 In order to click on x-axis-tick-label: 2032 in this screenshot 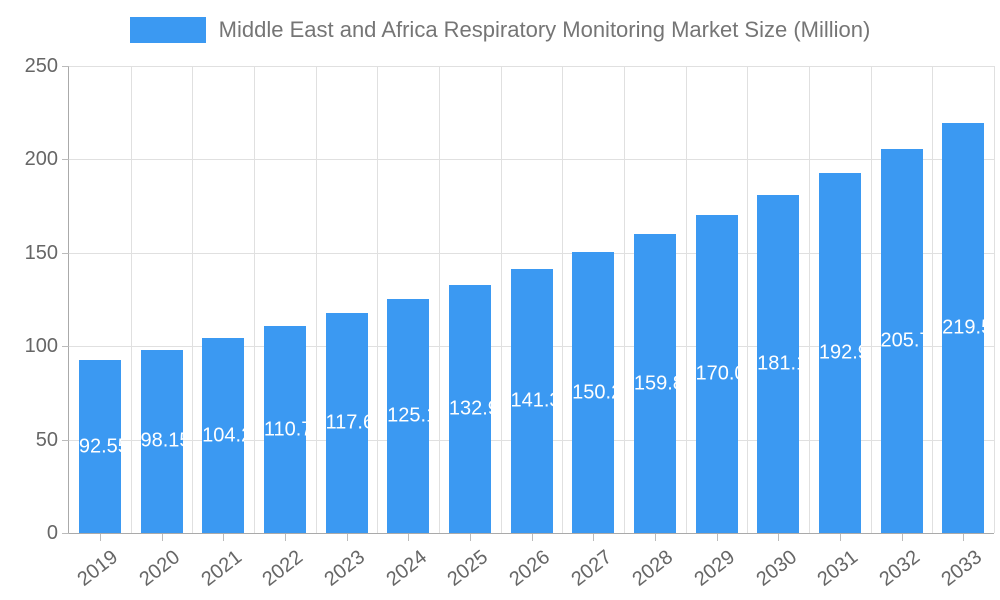, I will do `click(900, 568)`.